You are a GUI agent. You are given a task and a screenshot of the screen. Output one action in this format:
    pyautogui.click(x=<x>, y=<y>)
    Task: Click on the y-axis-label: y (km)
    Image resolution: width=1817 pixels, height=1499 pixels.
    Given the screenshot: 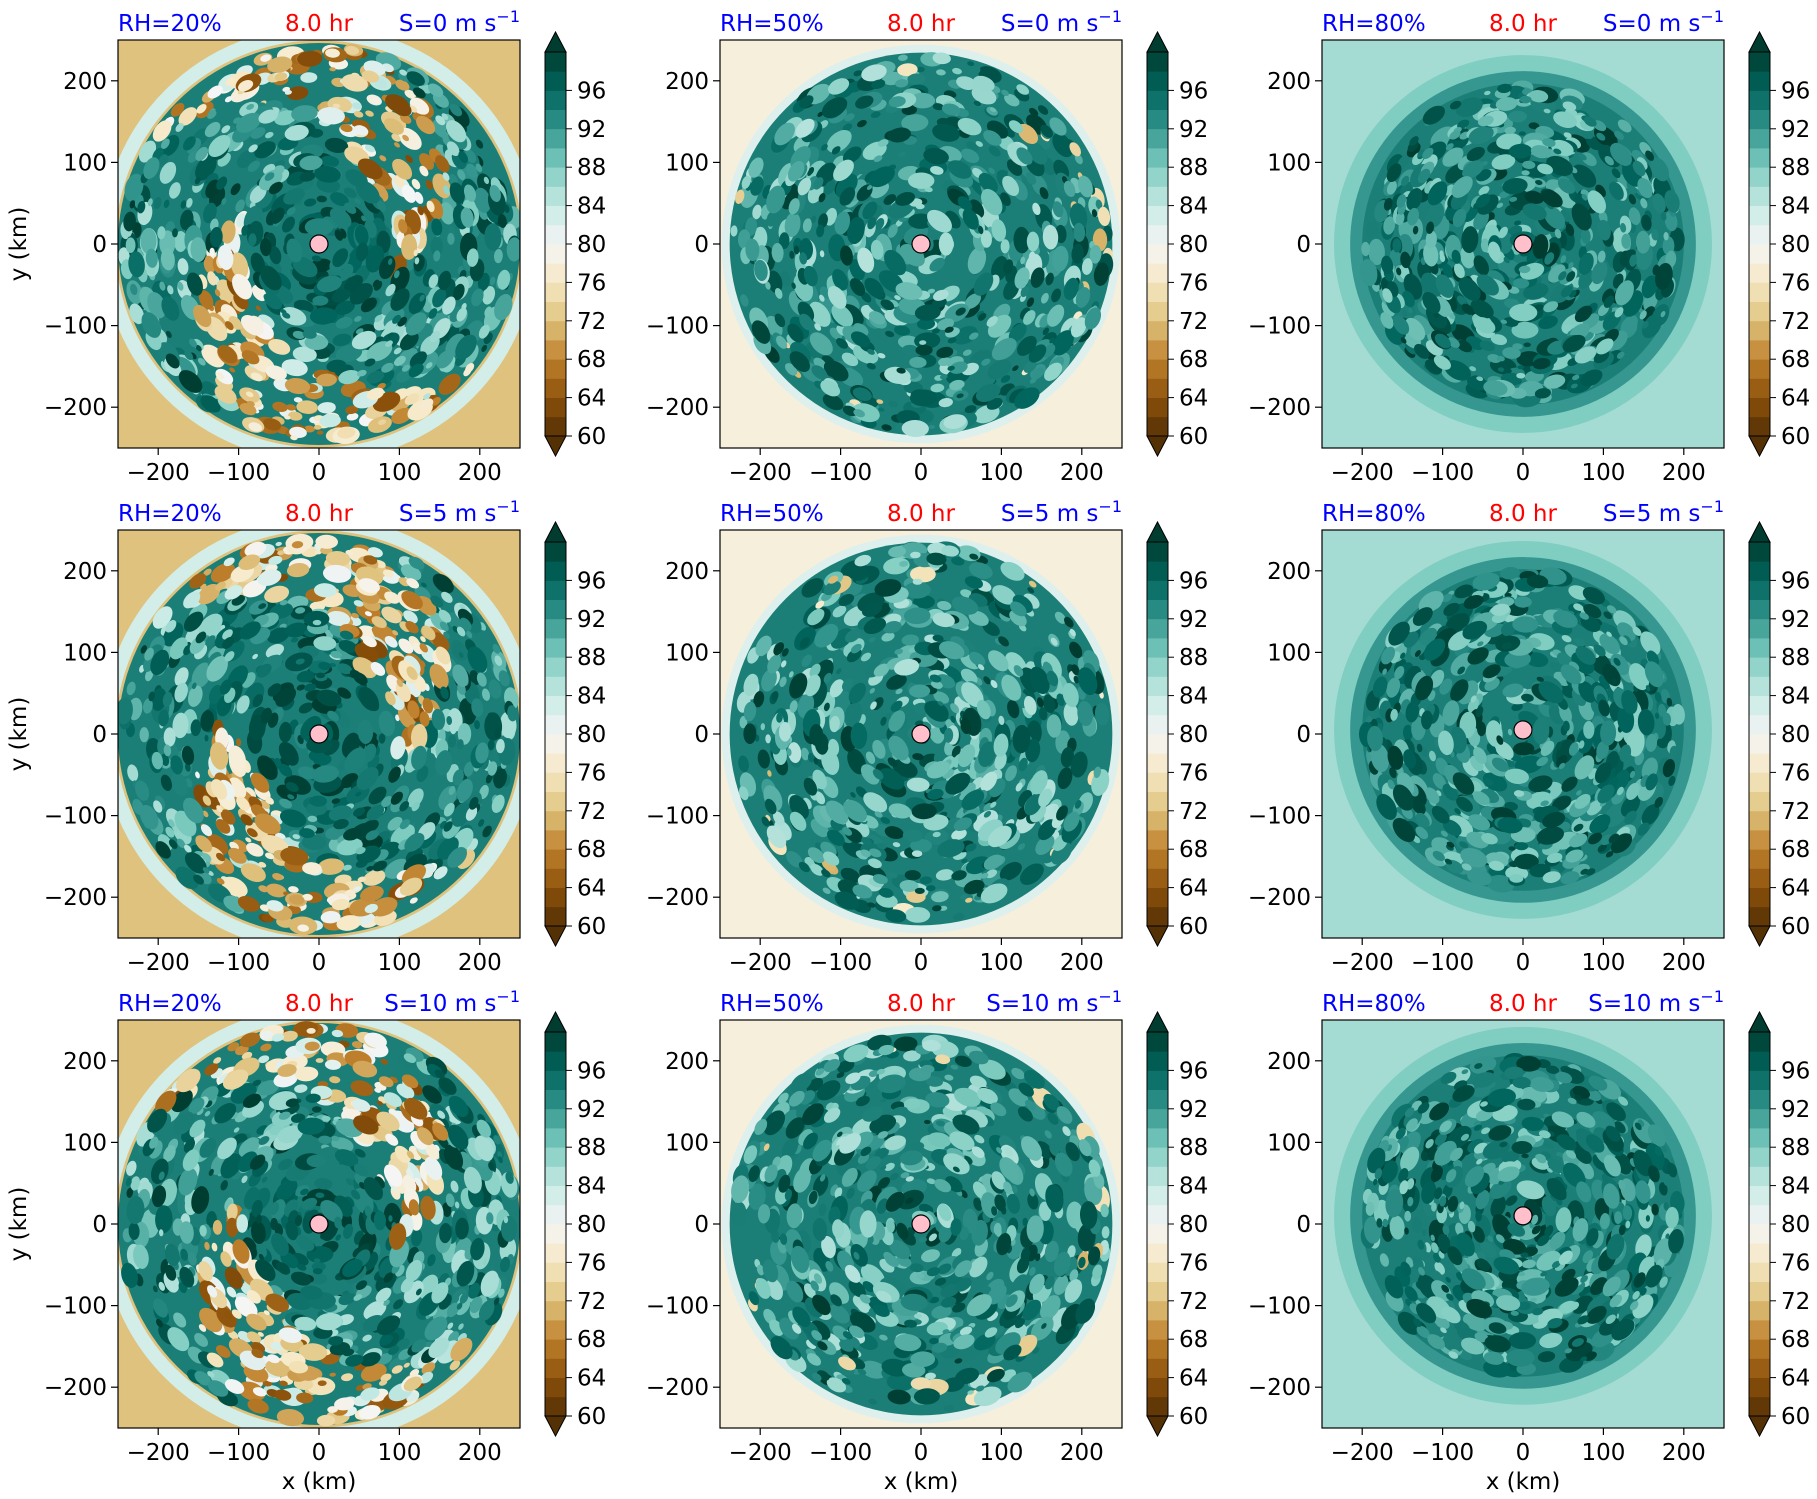 What is the action you would take?
    pyautogui.click(x=19, y=734)
    